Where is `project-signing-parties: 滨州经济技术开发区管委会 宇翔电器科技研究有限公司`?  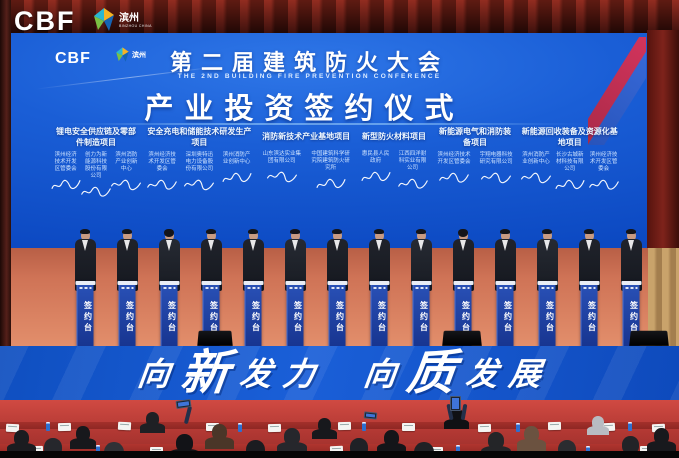 project-signing-parties: 滨州经济技术开发区管委会 宇翔电器科技研究有限公司 is located at coordinates (474, 168).